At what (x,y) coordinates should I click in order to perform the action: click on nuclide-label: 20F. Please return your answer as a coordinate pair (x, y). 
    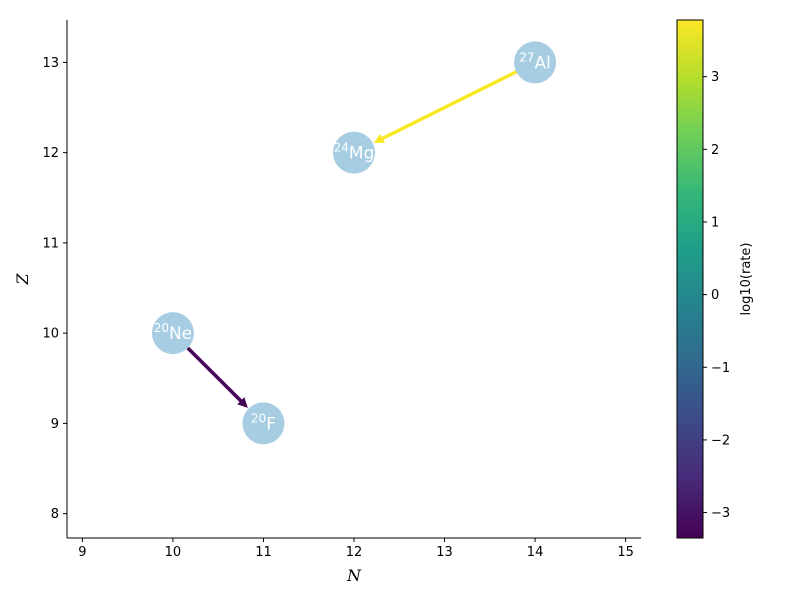
    Looking at the image, I should click on (263, 422).